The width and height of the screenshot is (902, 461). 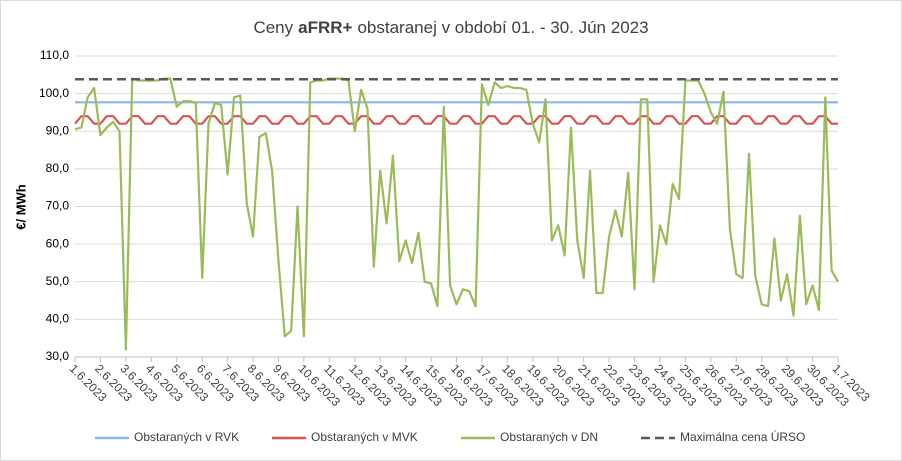 I want to click on y-tick-label: 40,0, so click(x=58, y=319).